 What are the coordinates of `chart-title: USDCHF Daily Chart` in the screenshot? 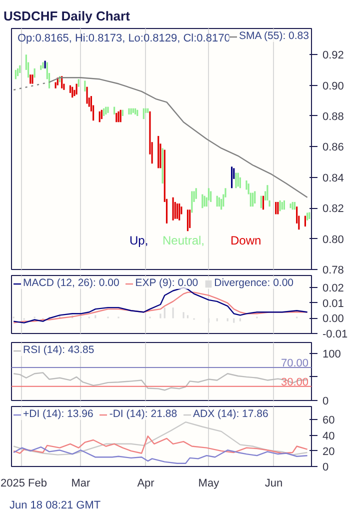 It's located at (67, 16).